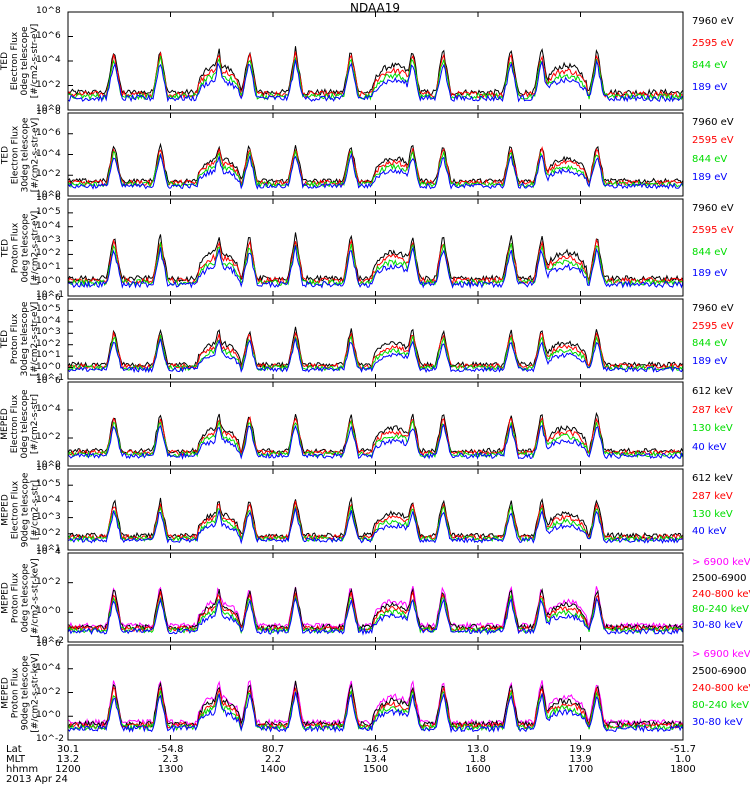 Image resolution: width=750 pixels, height=800 pixels. Describe the element at coordinates (683, 759) in the screenshot. I see `footer-mlt-value: 1.0` at that location.